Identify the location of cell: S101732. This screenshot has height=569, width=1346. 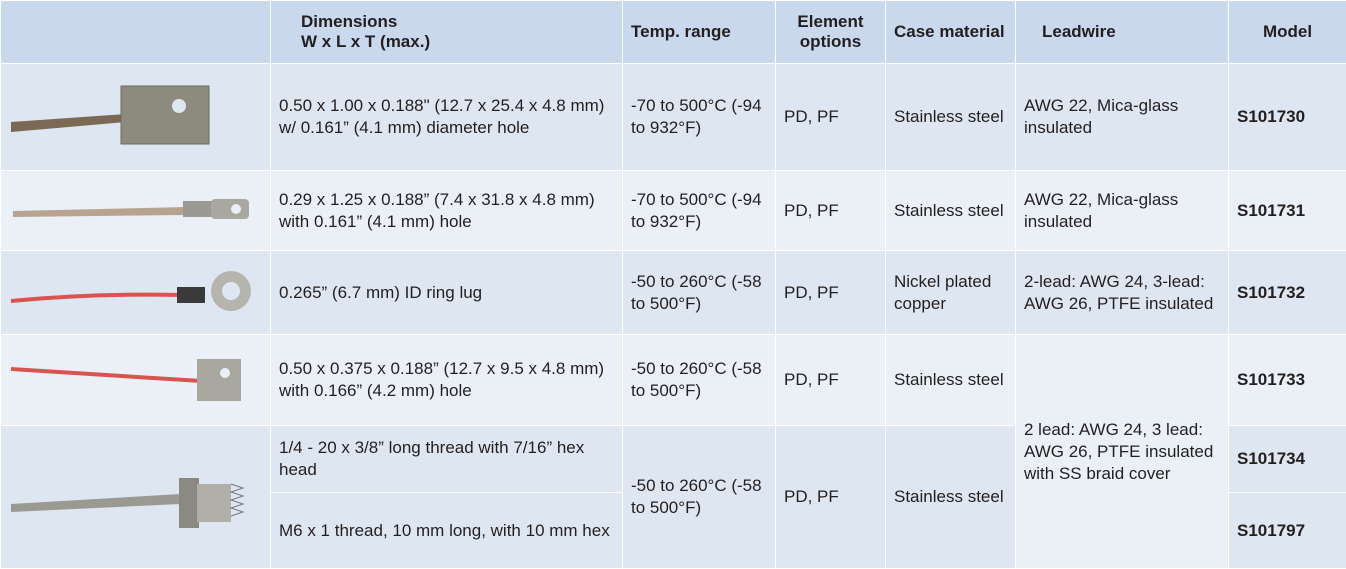
(1287, 293).